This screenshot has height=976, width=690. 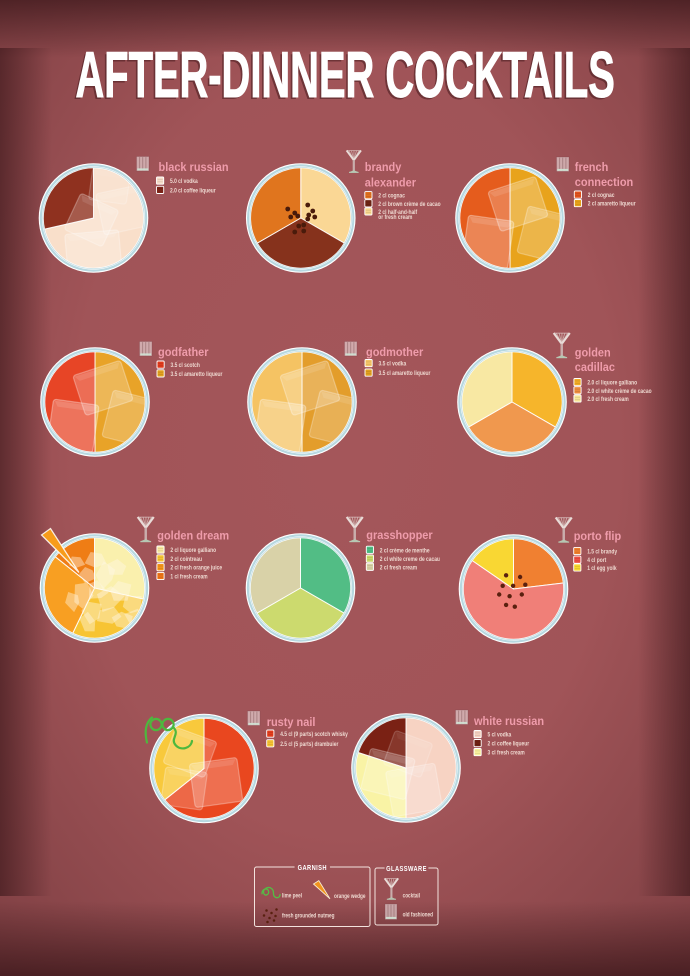 What do you see at coordinates (604, 183) in the screenshot?
I see `svg-text: connection` at bounding box center [604, 183].